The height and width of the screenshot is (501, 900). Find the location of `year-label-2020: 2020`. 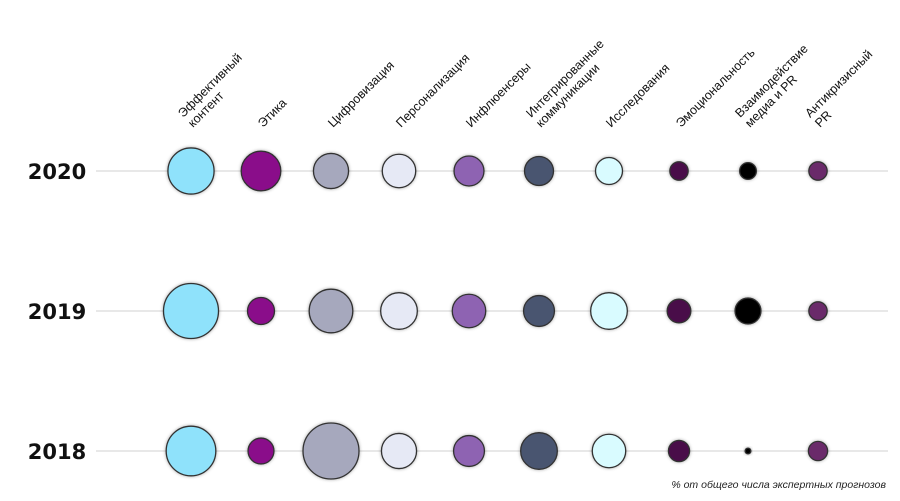

year-label-2020: 2020 is located at coordinates (57, 172).